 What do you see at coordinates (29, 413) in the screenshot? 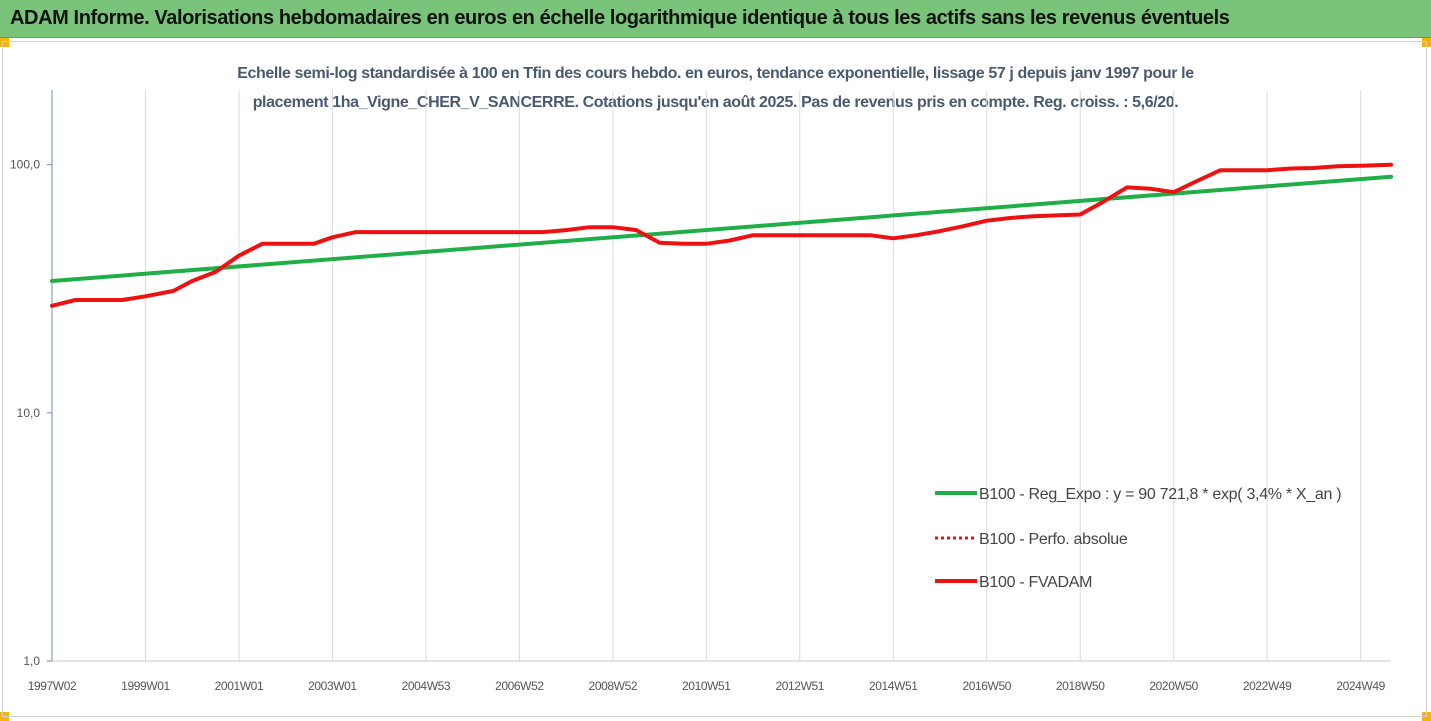
I see `y-tick-label: 10,0` at bounding box center [29, 413].